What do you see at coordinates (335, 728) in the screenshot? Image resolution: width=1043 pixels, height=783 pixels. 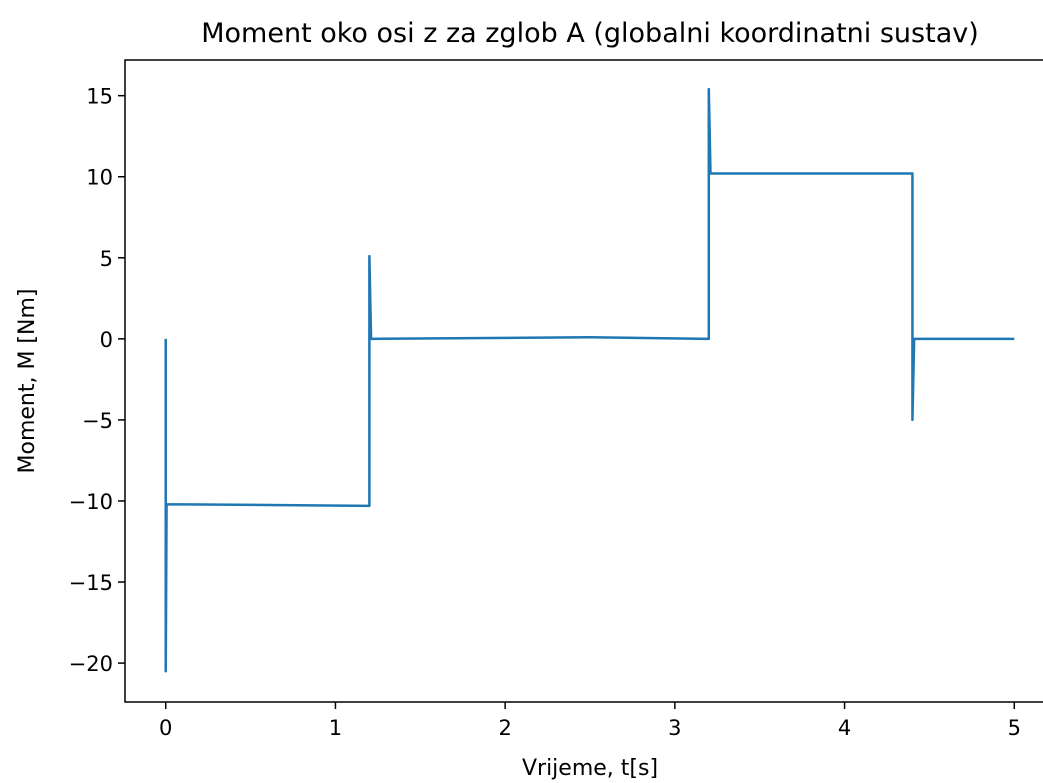 I see `x-tick-label: 1` at bounding box center [335, 728].